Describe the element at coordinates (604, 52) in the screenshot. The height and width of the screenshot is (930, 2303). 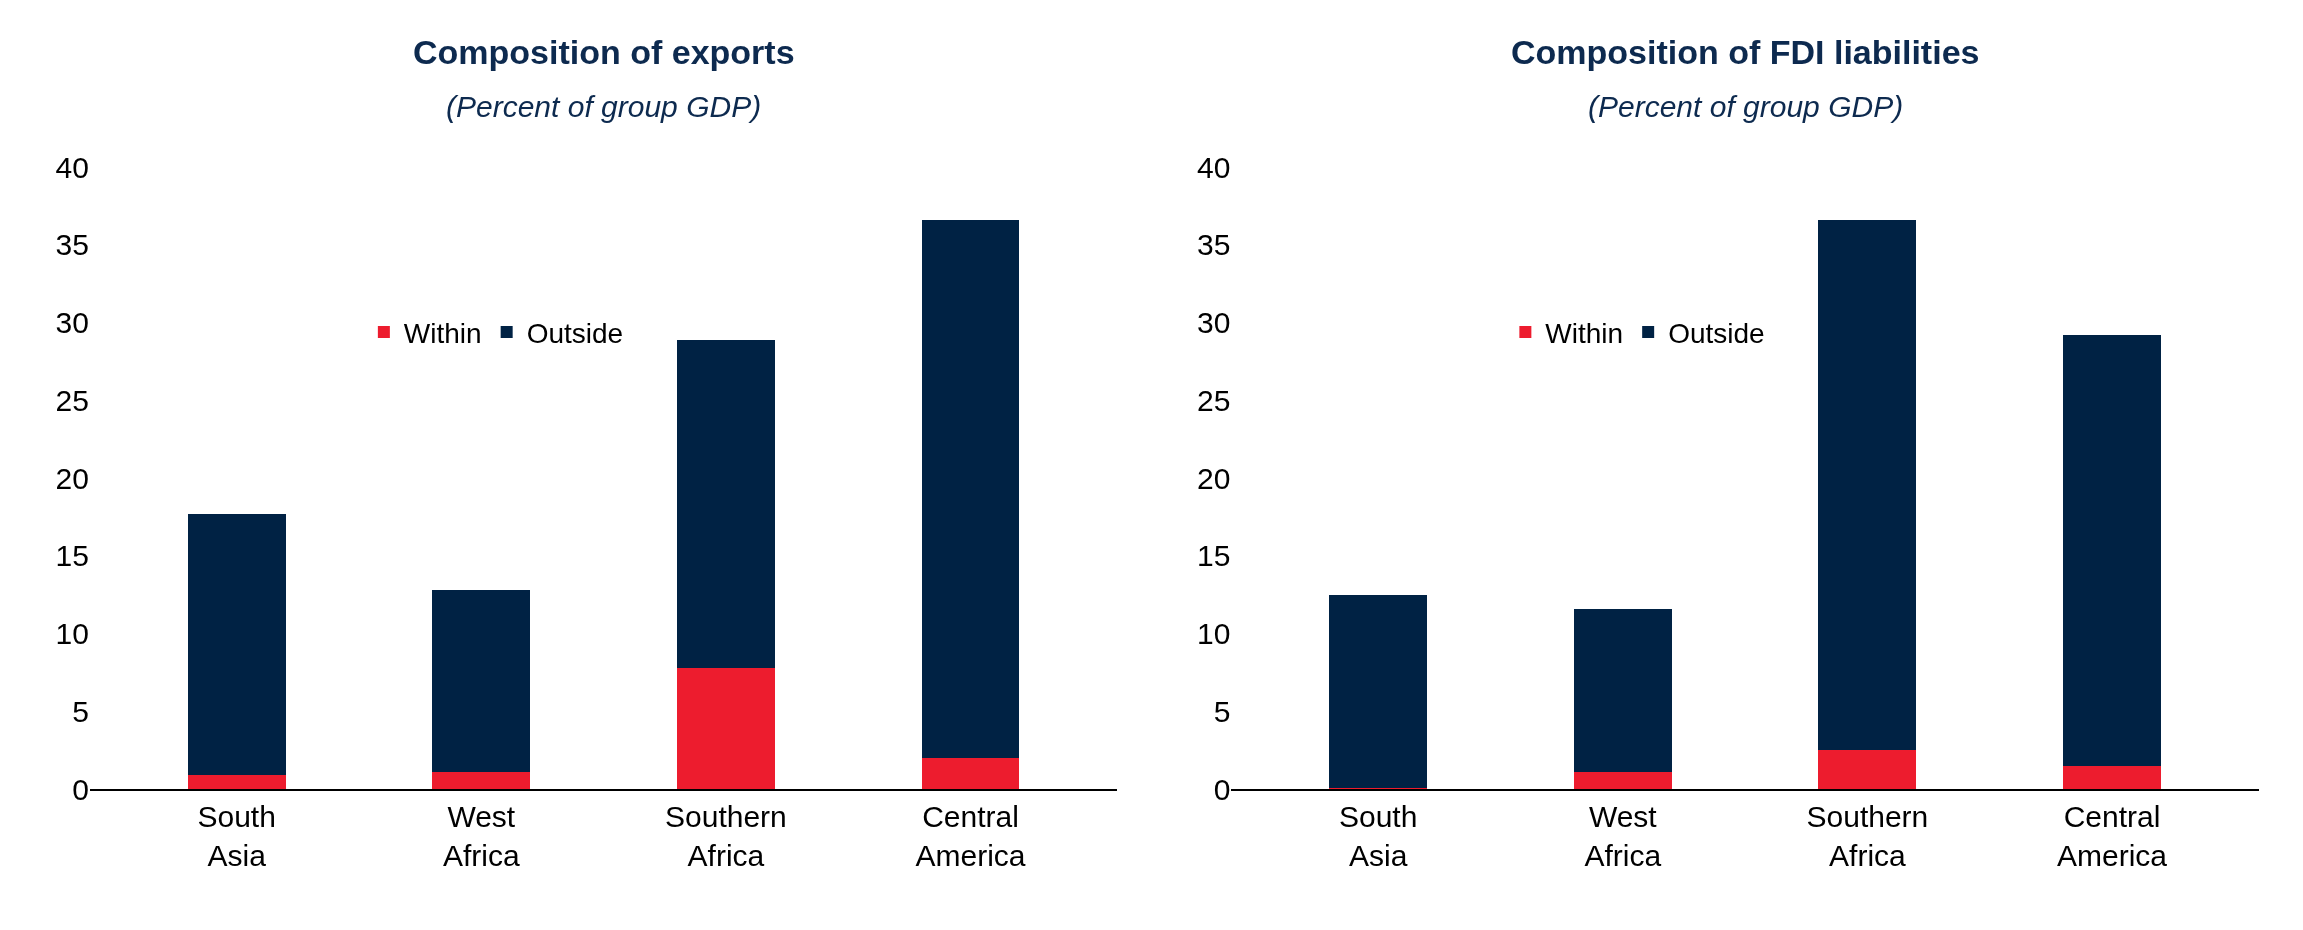
I see `chart-title: Composition of exports` at that location.